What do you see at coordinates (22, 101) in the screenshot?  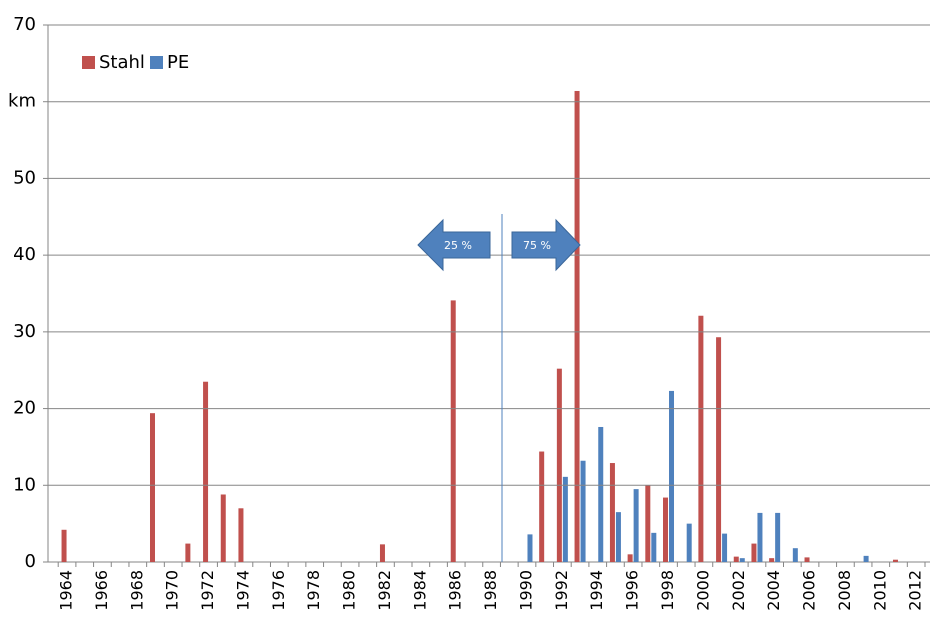 I see `y-tick-label: km` at bounding box center [22, 101].